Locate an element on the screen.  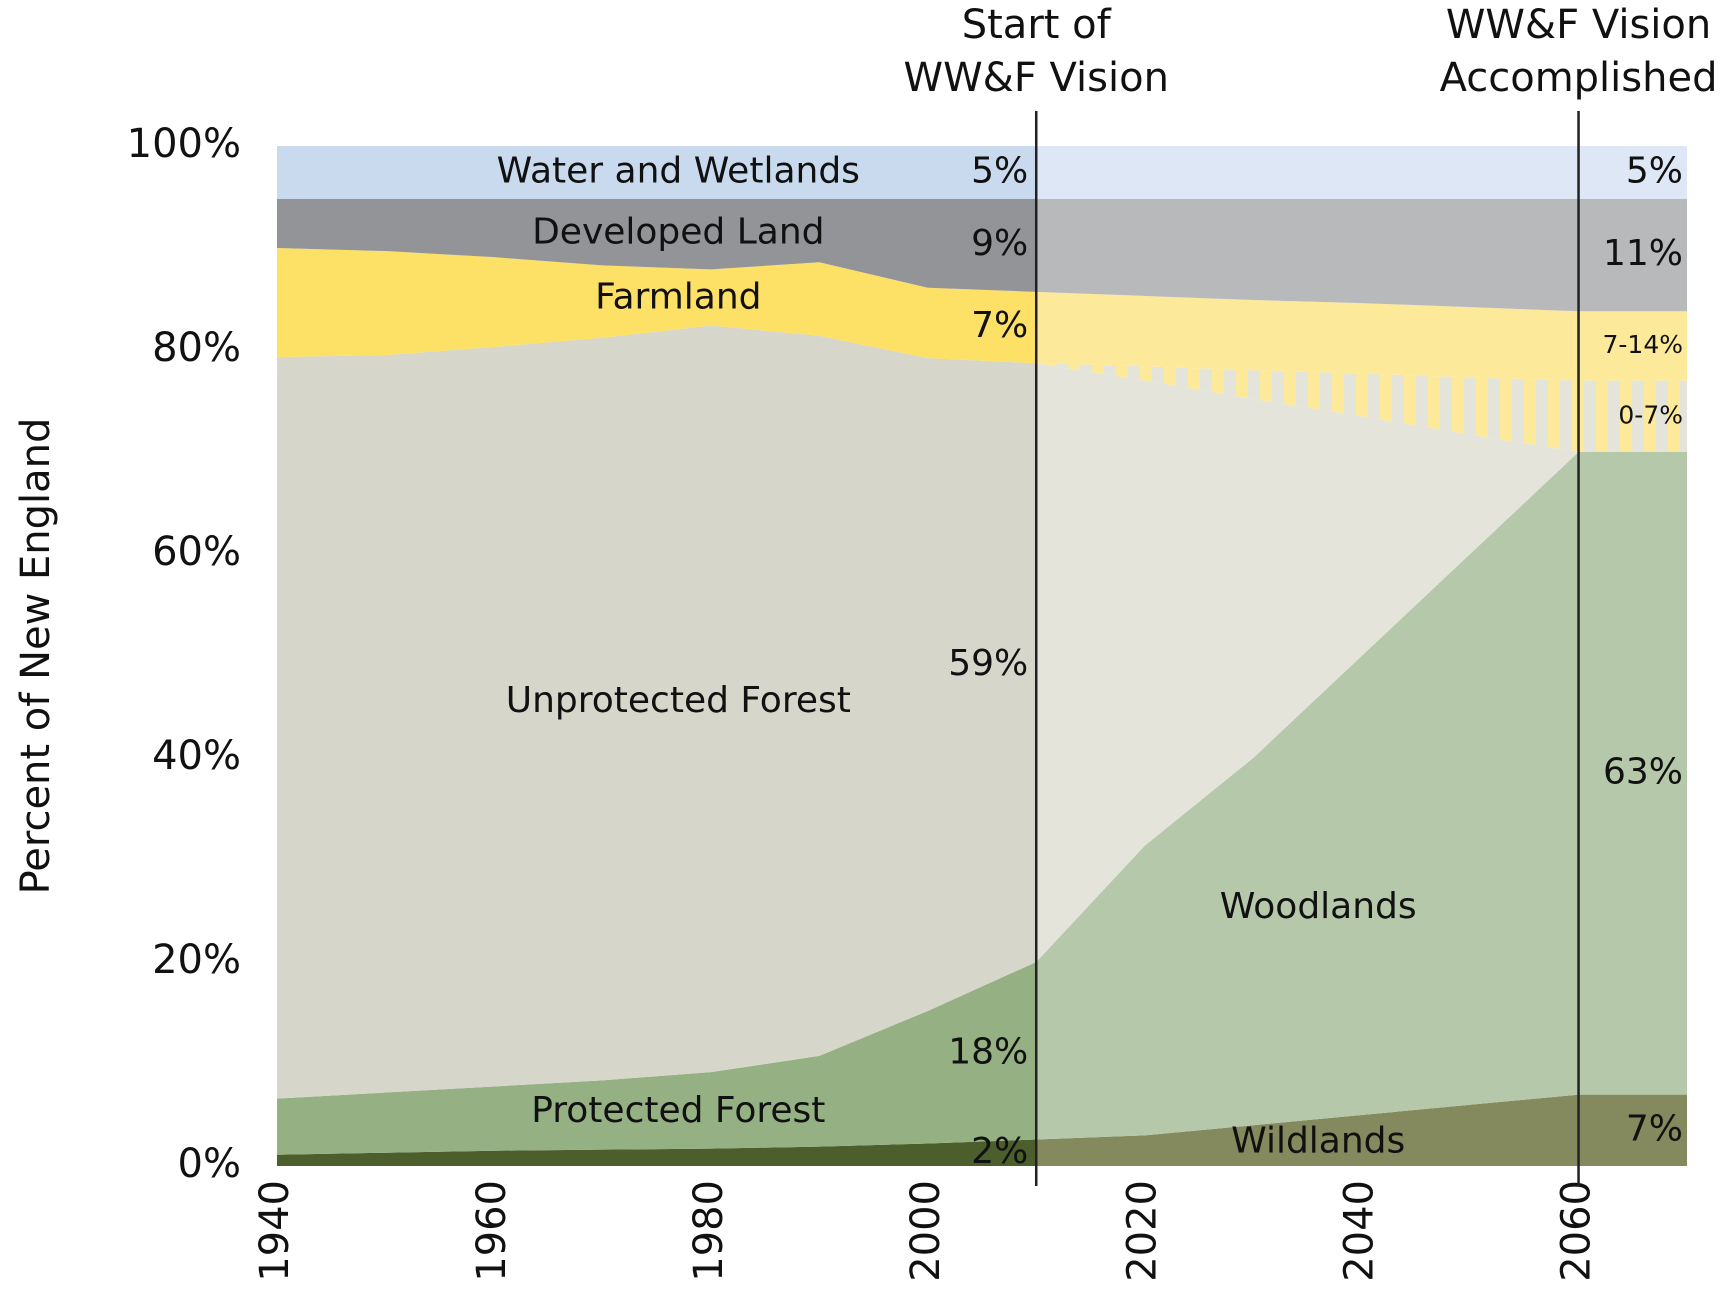
series-name: Water and Wetlands is located at coordinates (678, 171).